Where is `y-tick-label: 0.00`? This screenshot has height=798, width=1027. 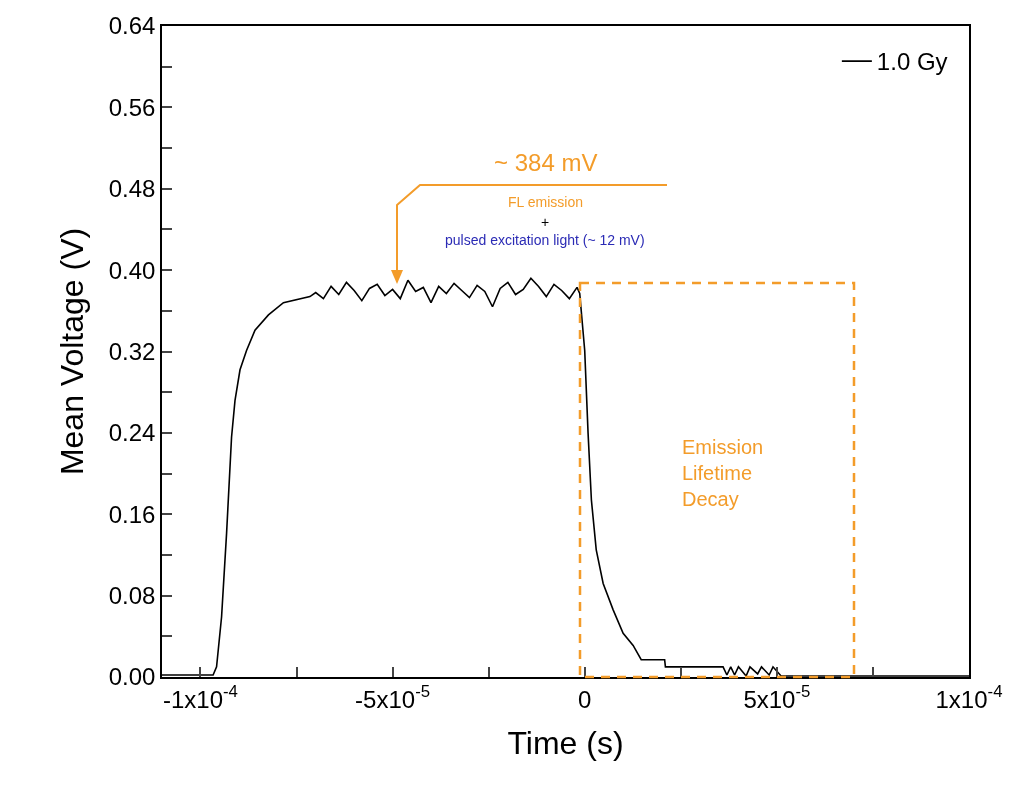 y-tick-label: 0.00 is located at coordinates (132, 677).